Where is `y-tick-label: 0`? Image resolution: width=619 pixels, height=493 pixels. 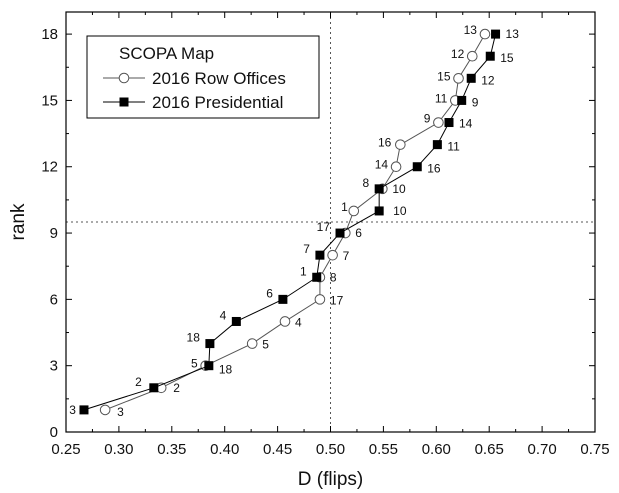
y-tick-label: 0 is located at coordinates (54, 432).